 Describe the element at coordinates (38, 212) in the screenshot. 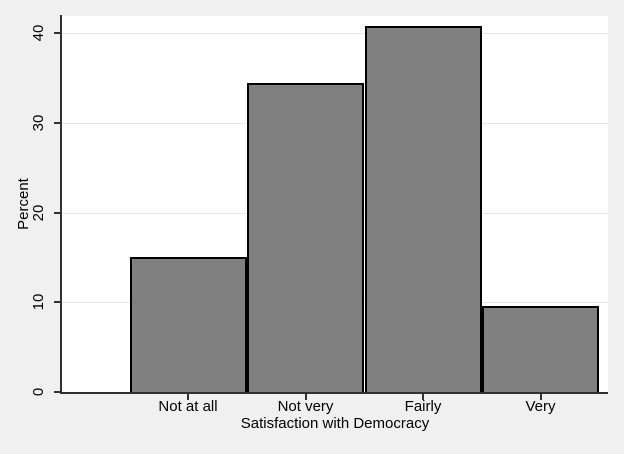

I see `y-tick-label-20: 20` at that location.